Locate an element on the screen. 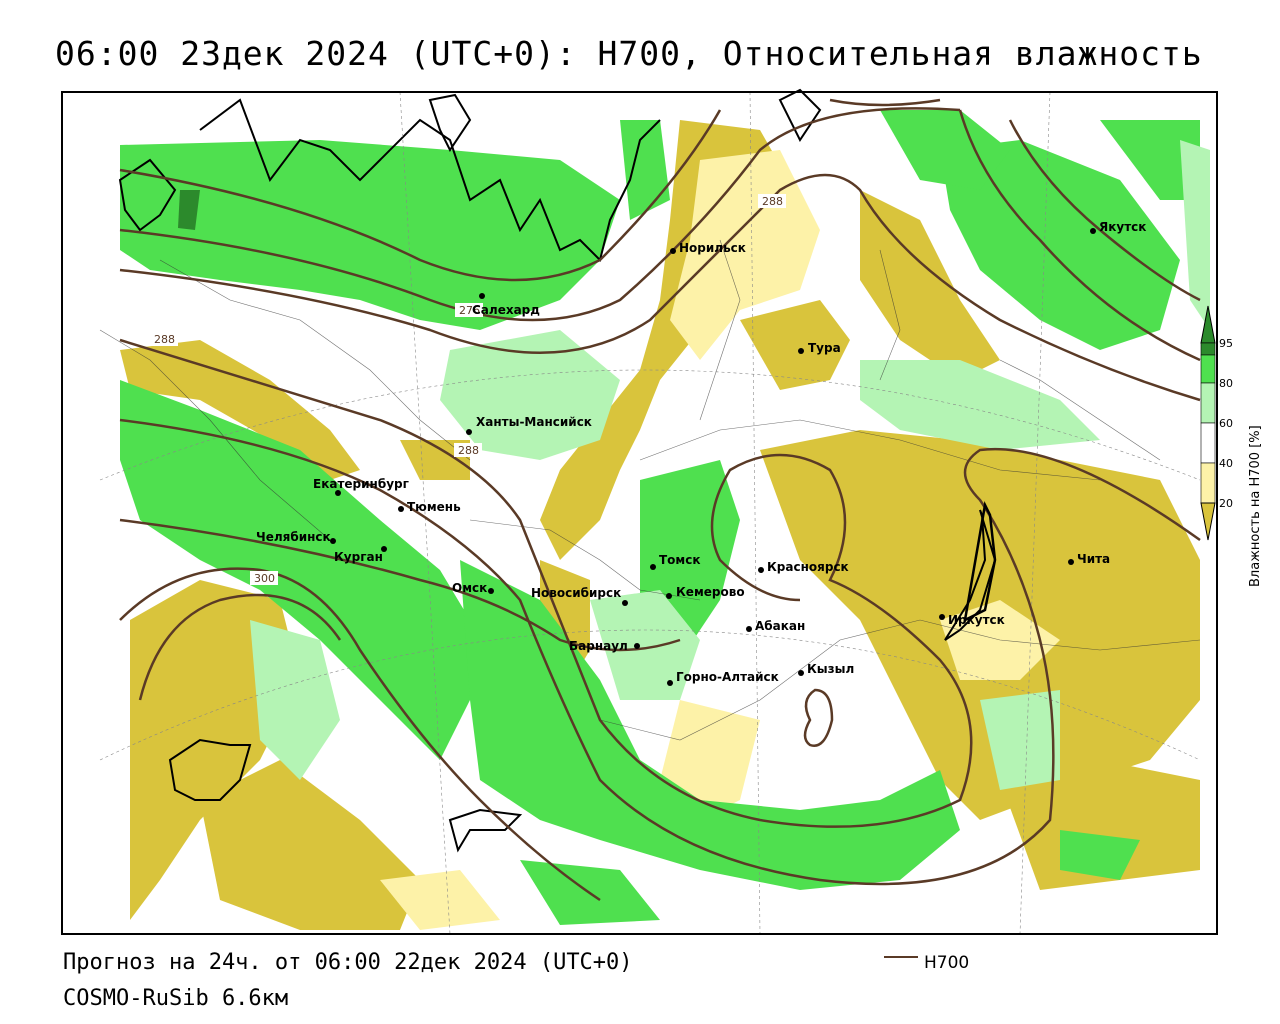 This screenshot has height=1024, width=1280. contour-label: 300 is located at coordinates (264, 578).